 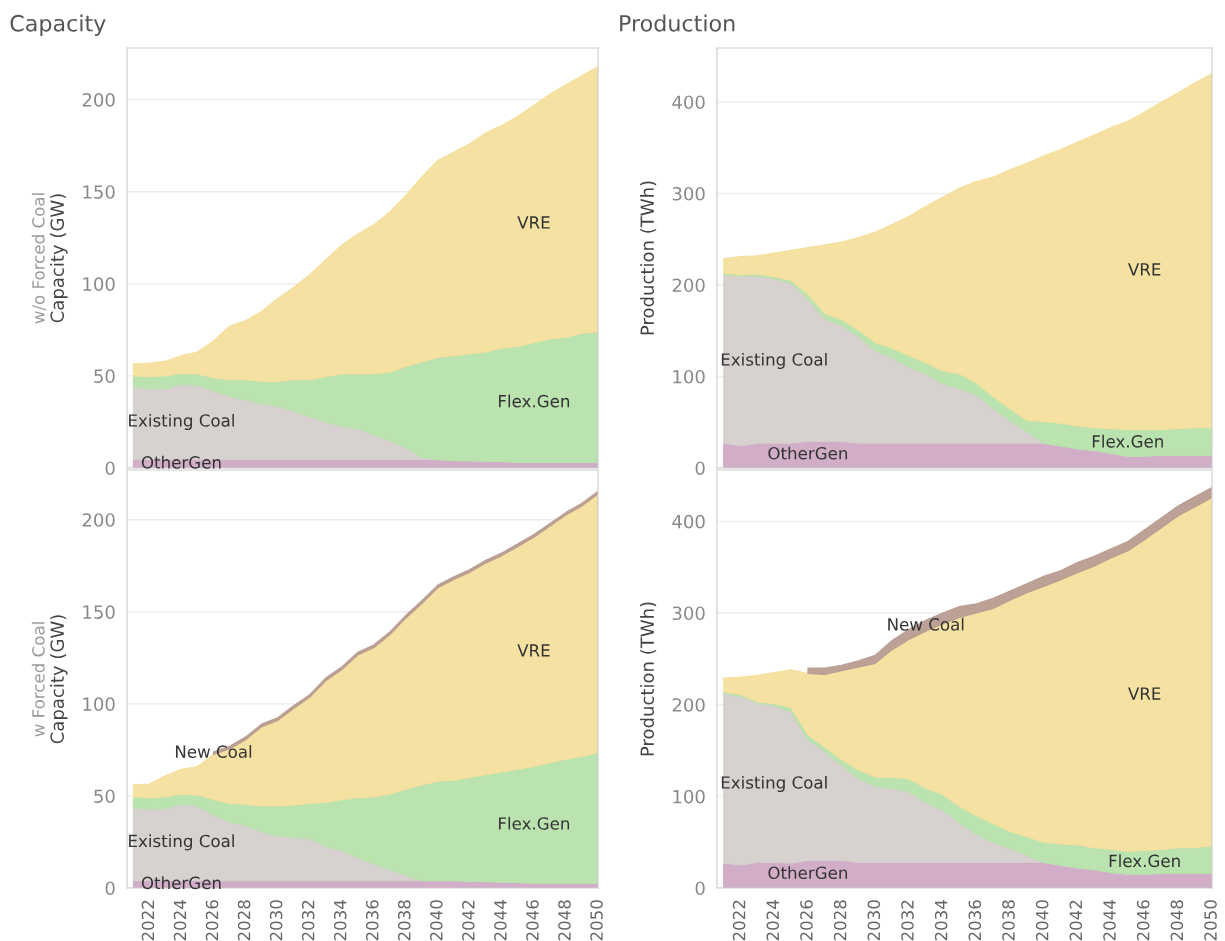 I want to click on chart-title: Production, so click(x=677, y=23).